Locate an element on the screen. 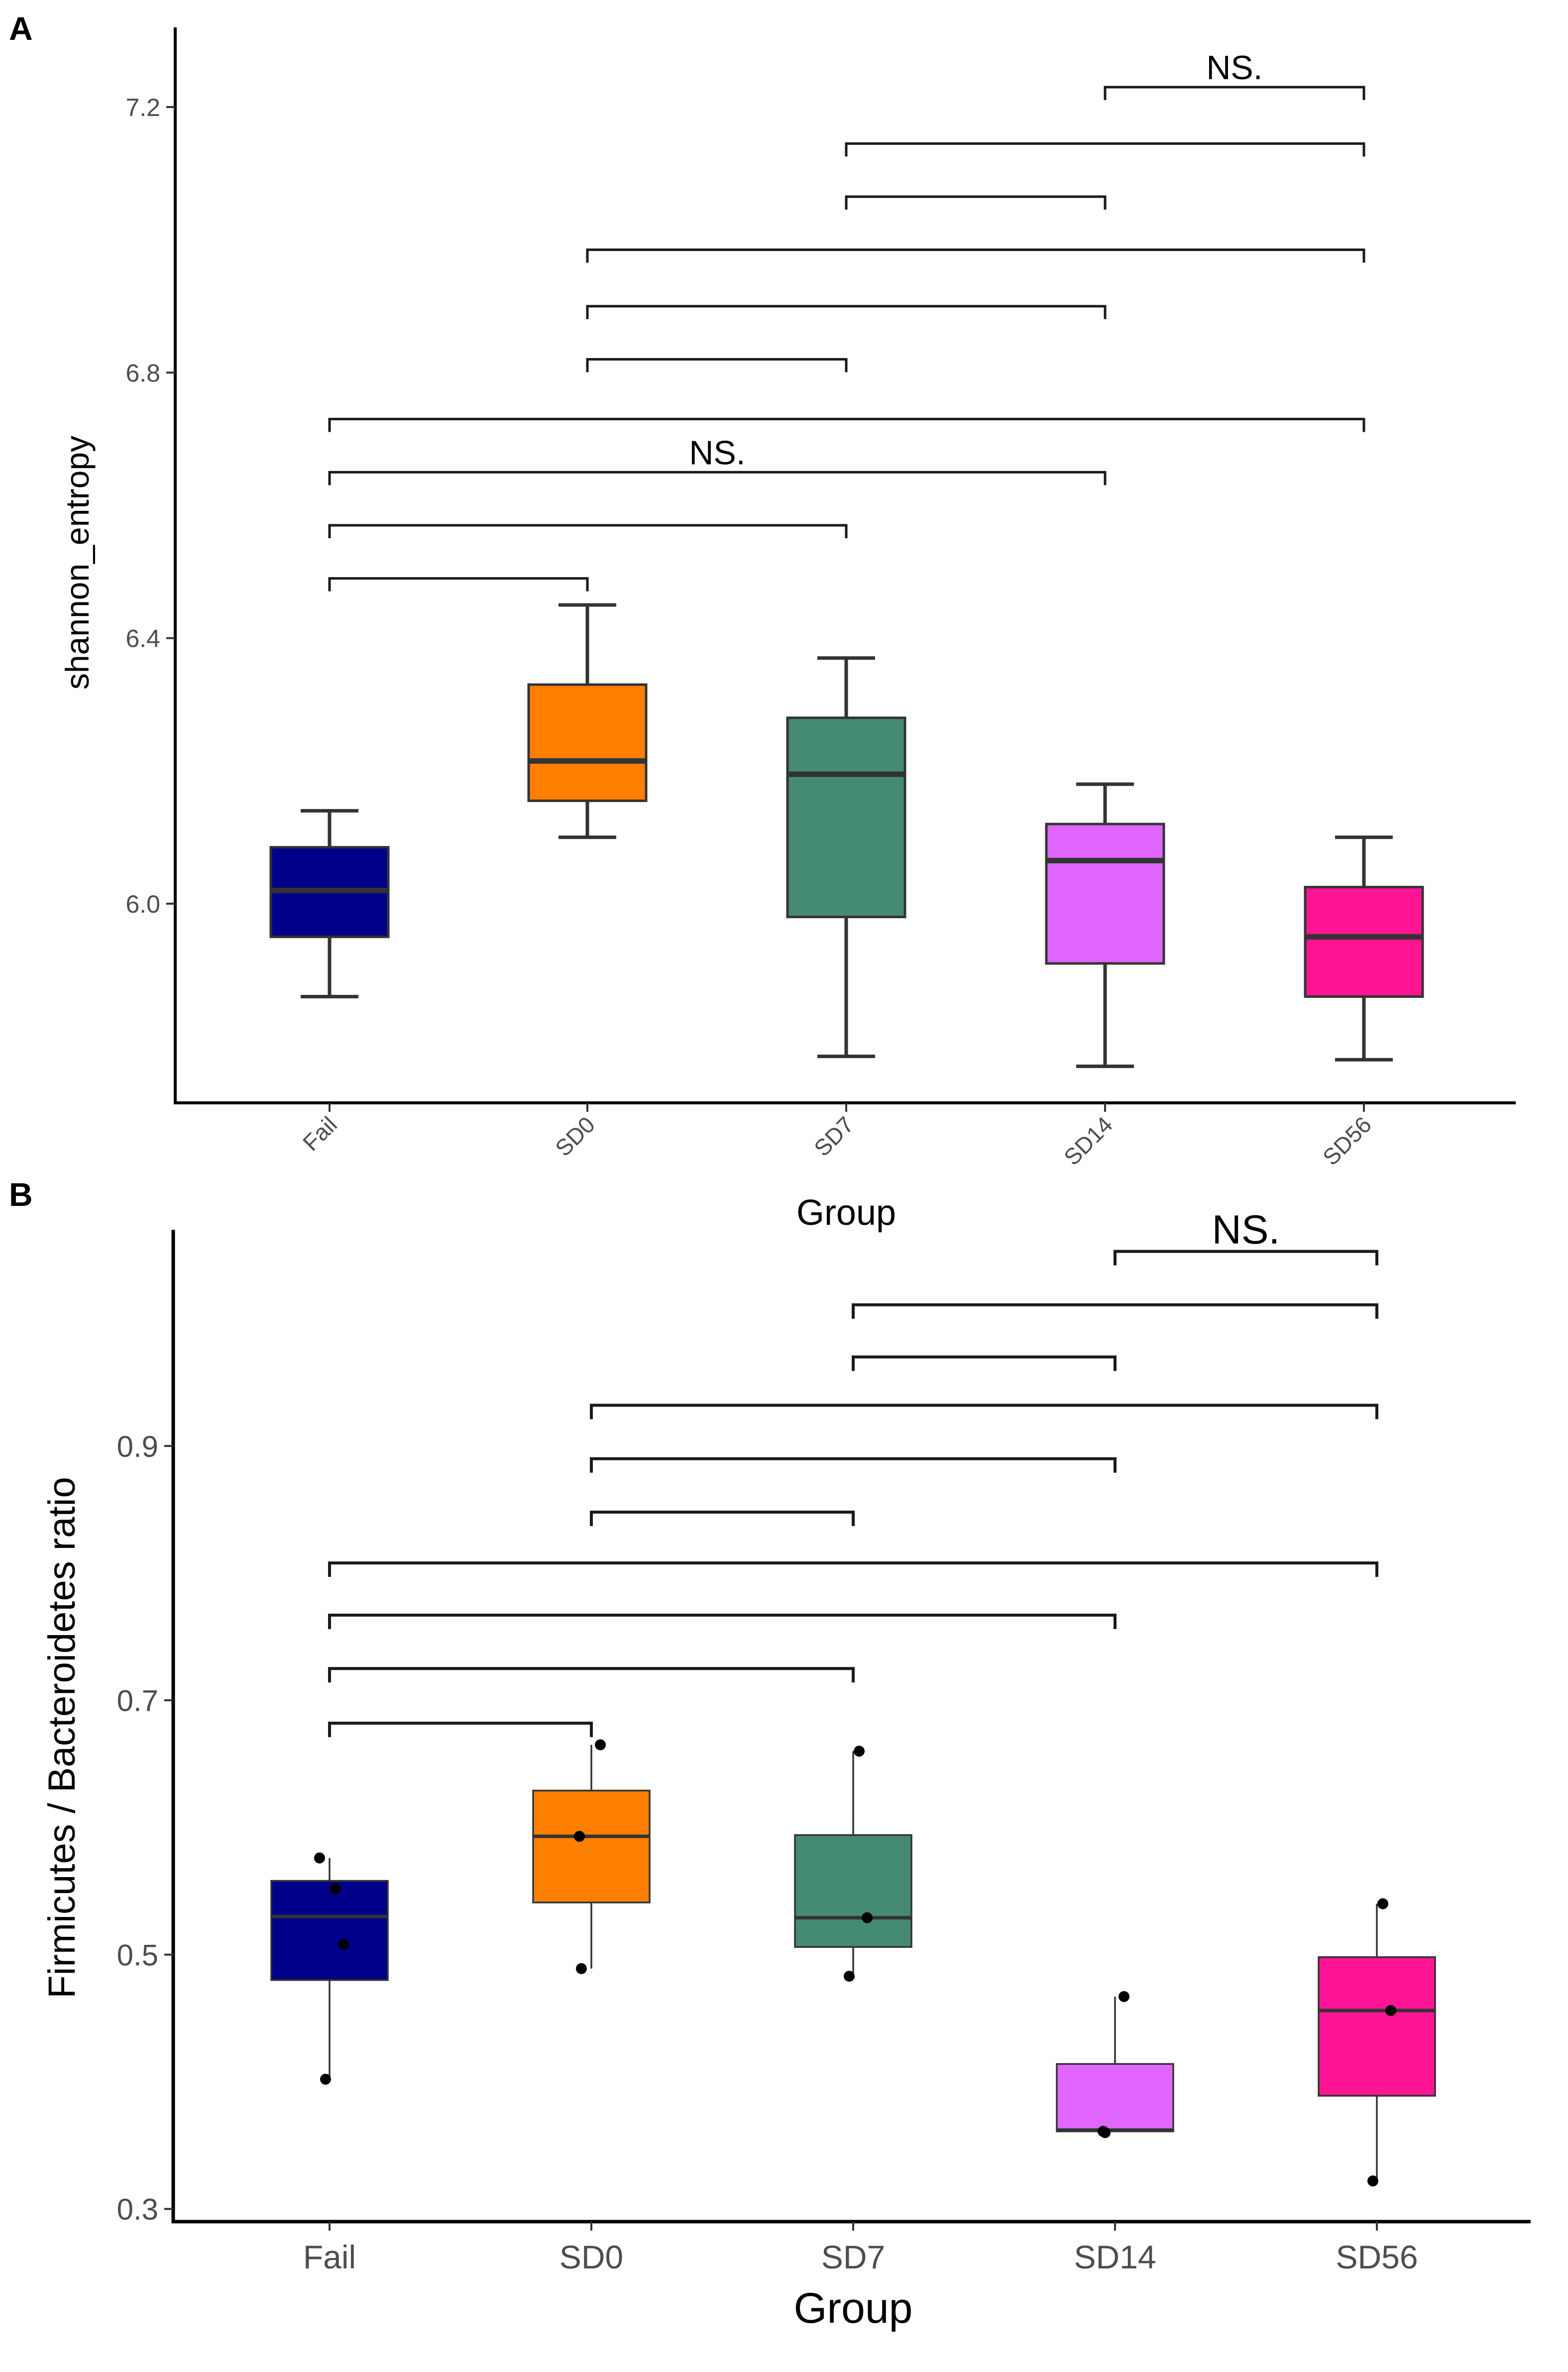 The height and width of the screenshot is (2372, 1568). y-tick-label: 0.5 is located at coordinates (138, 1955).